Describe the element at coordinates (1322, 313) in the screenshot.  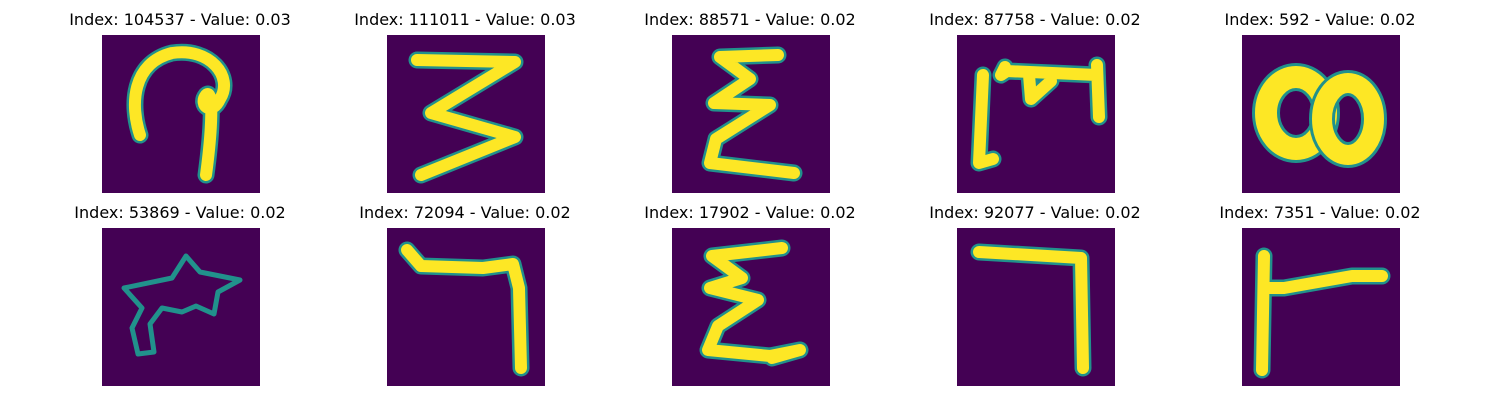
I see `glyph-t-turned` at that location.